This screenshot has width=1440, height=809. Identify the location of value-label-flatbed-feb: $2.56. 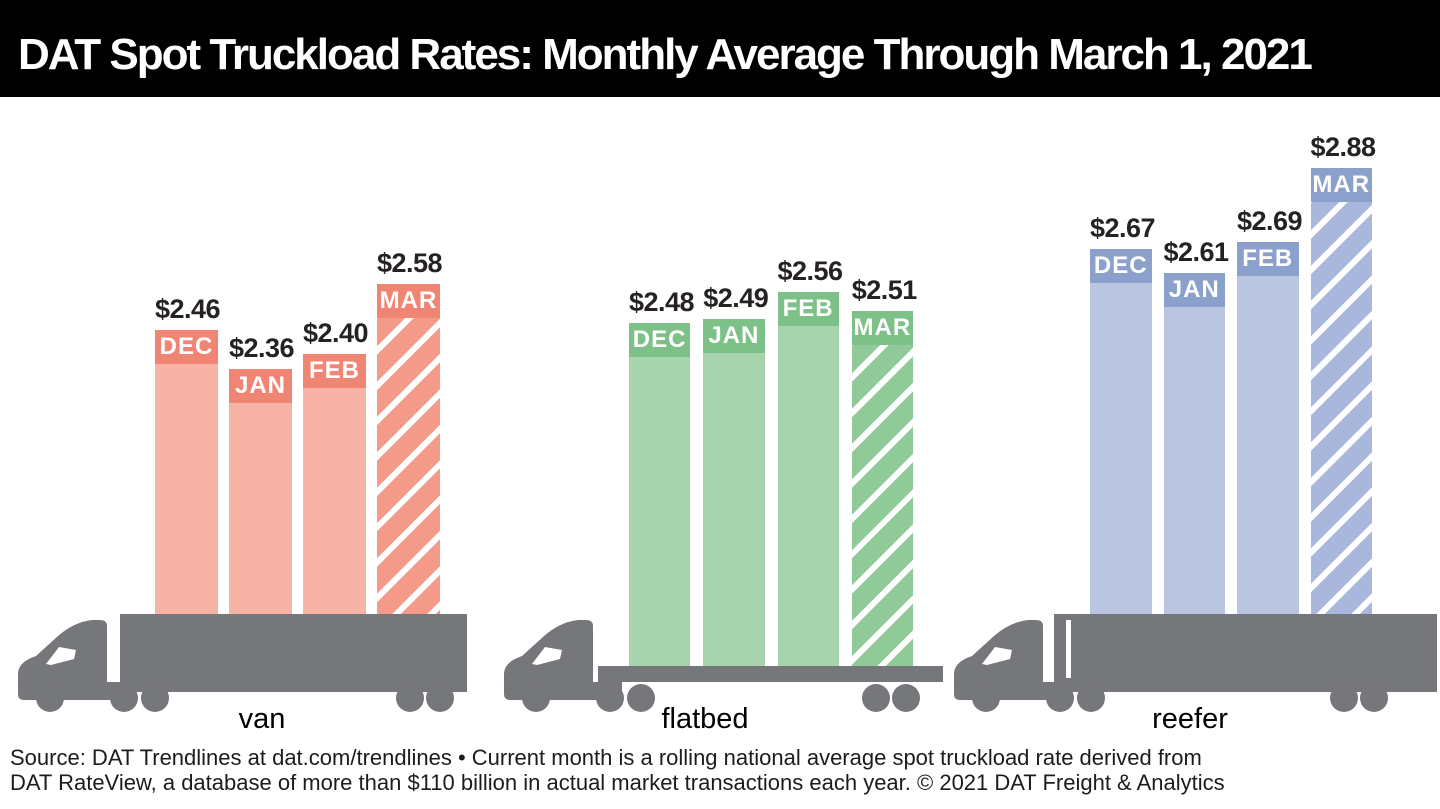
(810, 271).